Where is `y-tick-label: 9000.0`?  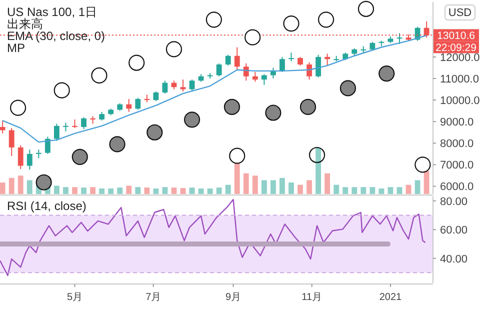 y-tick-label: 9000.0 is located at coordinates (457, 122).